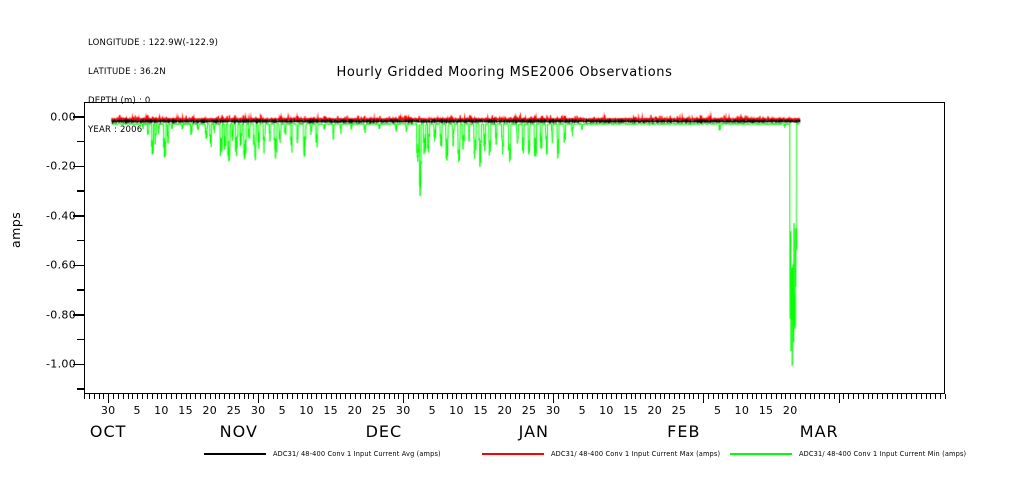 This screenshot has height=504, width=1009. Describe the element at coordinates (61, 265) in the screenshot. I see `y-tick-label: -0.60` at that location.